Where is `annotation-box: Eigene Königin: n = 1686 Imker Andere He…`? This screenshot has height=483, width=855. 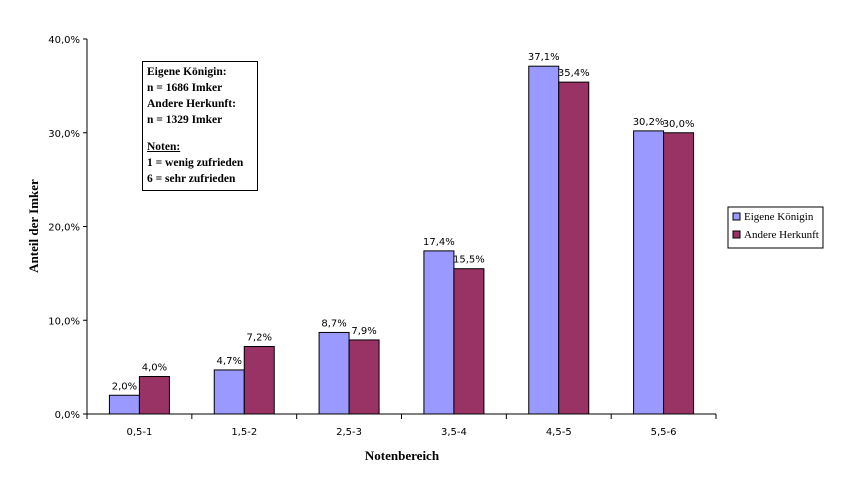 annotation-box: Eigene Königin: n = 1686 Imker Andere He… is located at coordinates (200, 126).